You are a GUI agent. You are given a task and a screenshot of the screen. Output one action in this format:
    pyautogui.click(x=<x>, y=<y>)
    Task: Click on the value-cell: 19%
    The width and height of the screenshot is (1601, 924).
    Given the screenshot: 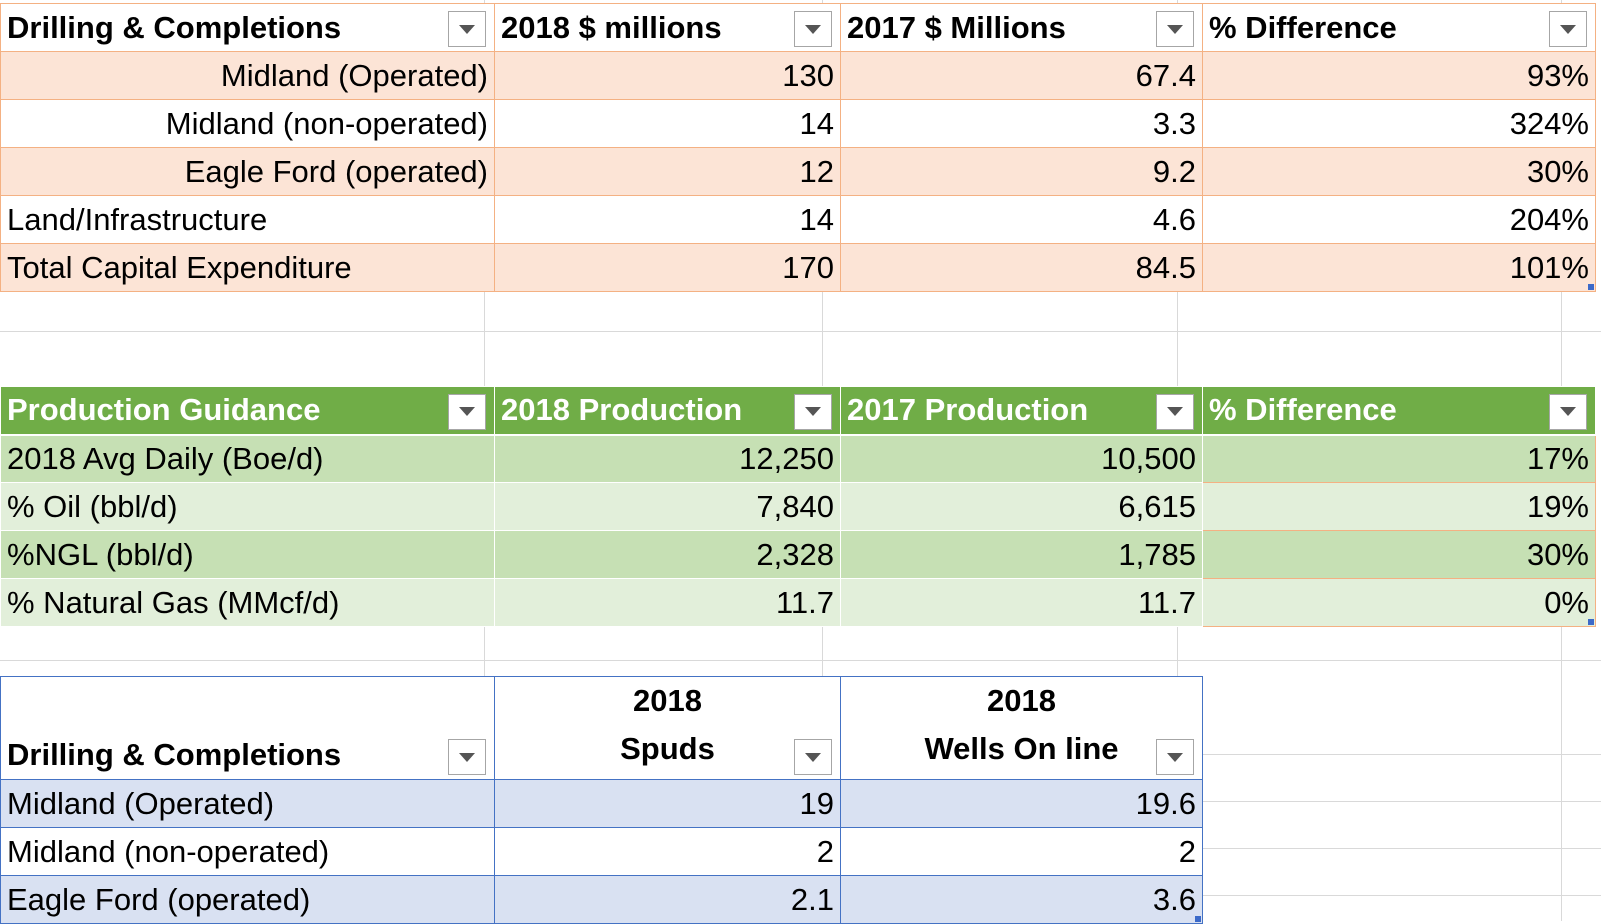 What is the action you would take?
    pyautogui.click(x=1399, y=506)
    